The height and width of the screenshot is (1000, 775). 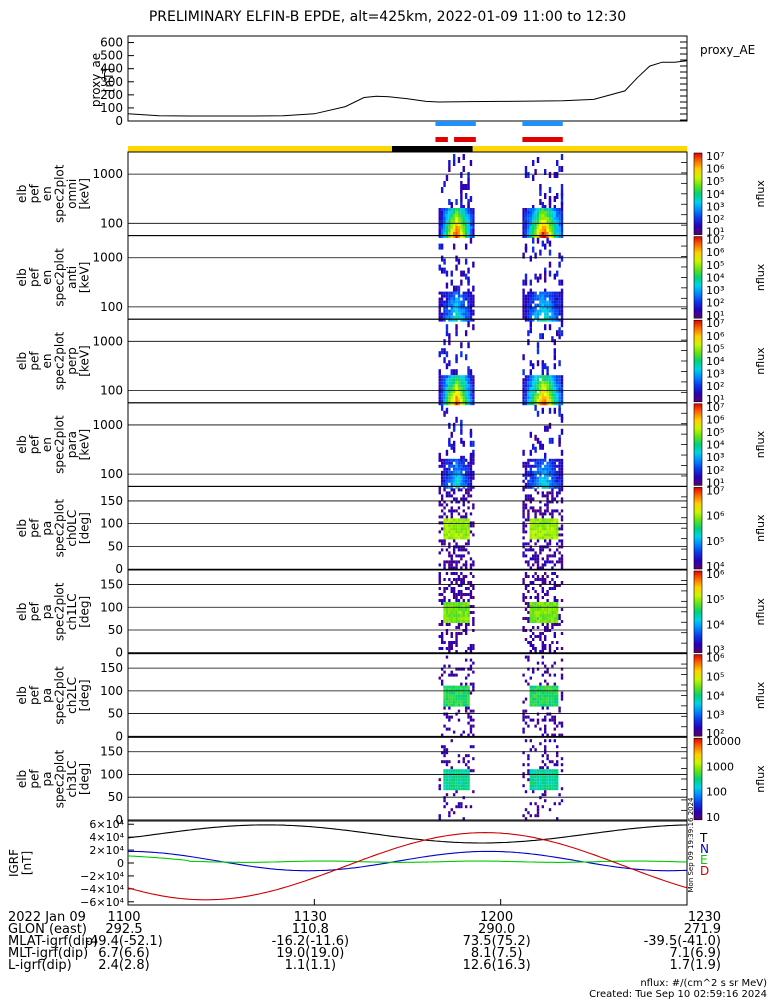 What do you see at coordinates (111, 752) in the screenshot?
I see `spectrogram-ytick-label: 150` at bounding box center [111, 752].